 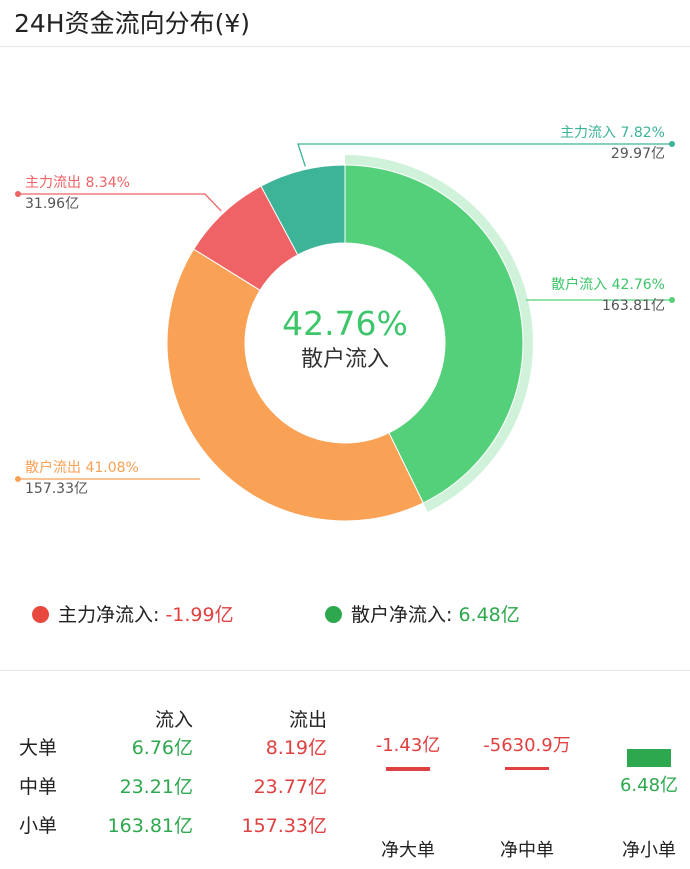 What do you see at coordinates (527, 850) in the screenshot?
I see `net-bar-label: 净中单` at bounding box center [527, 850].